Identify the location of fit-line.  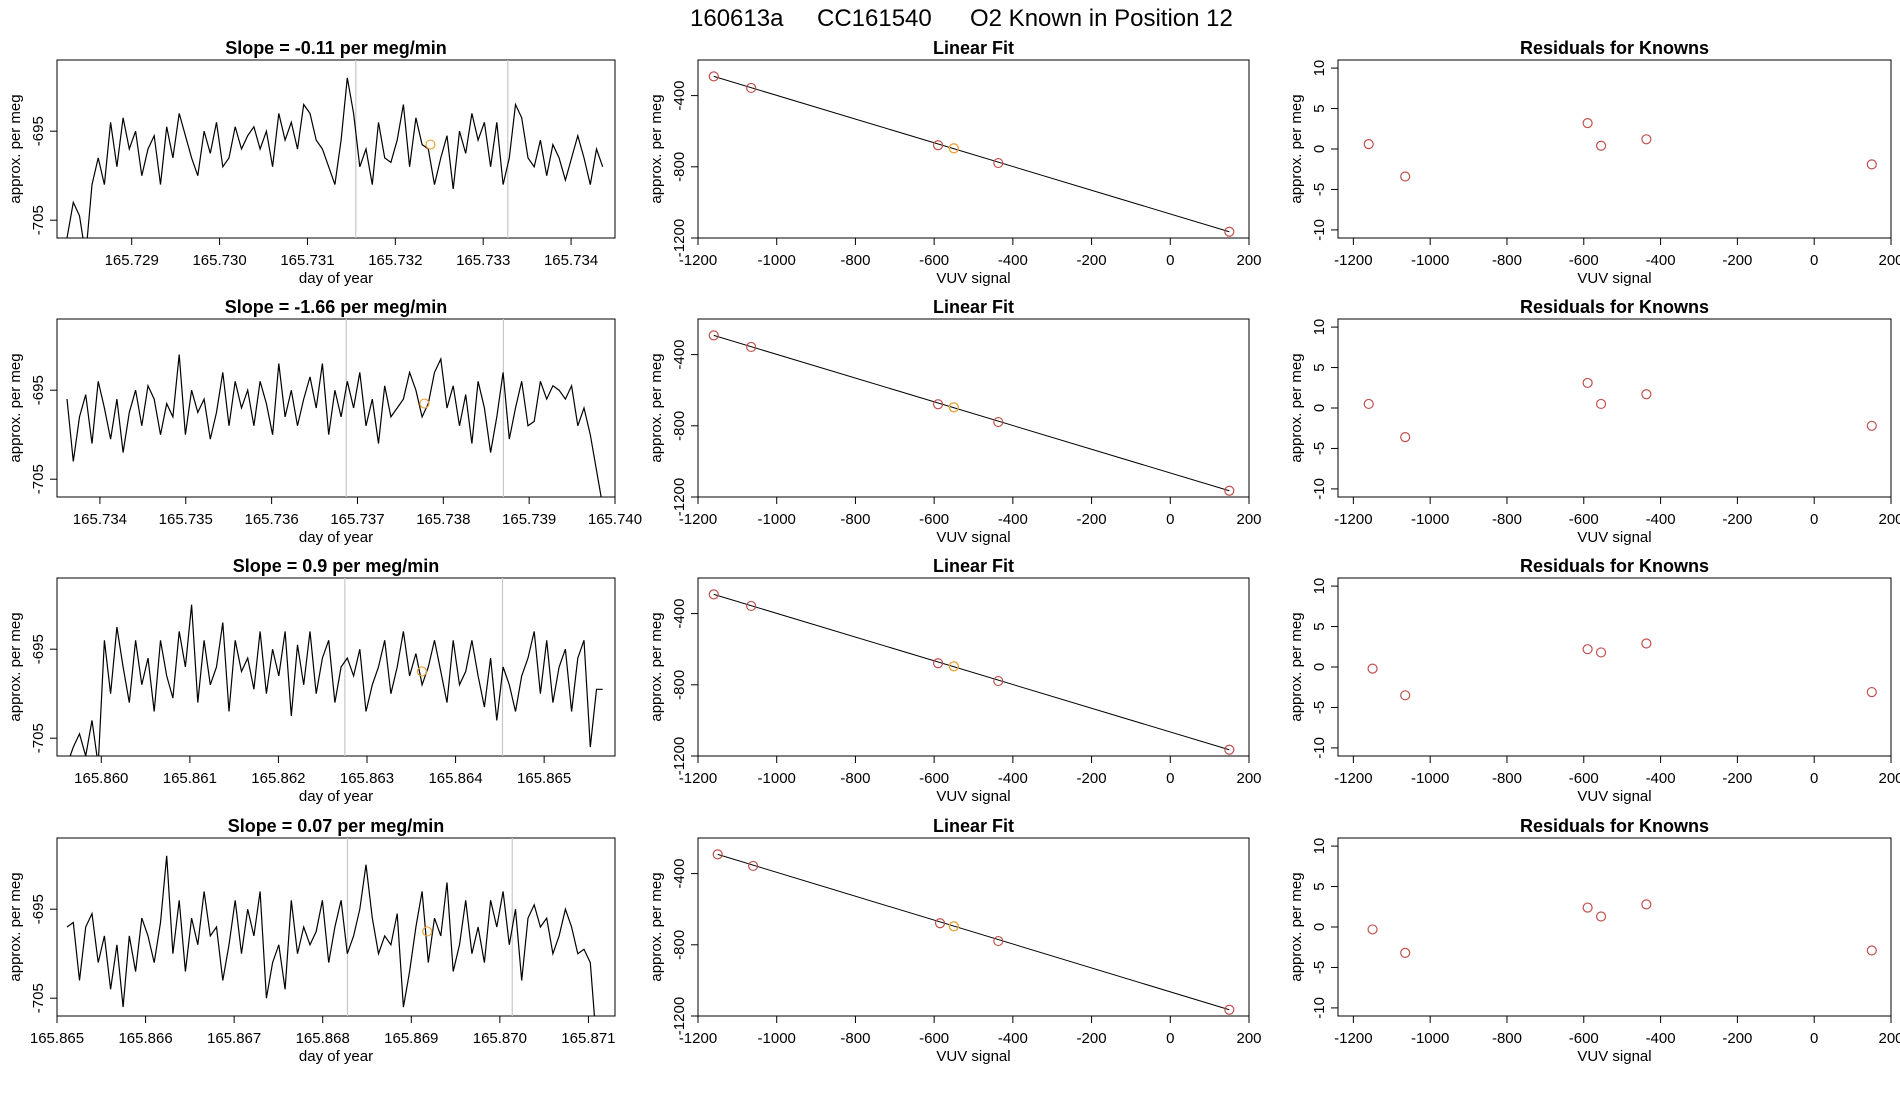
(971, 154).